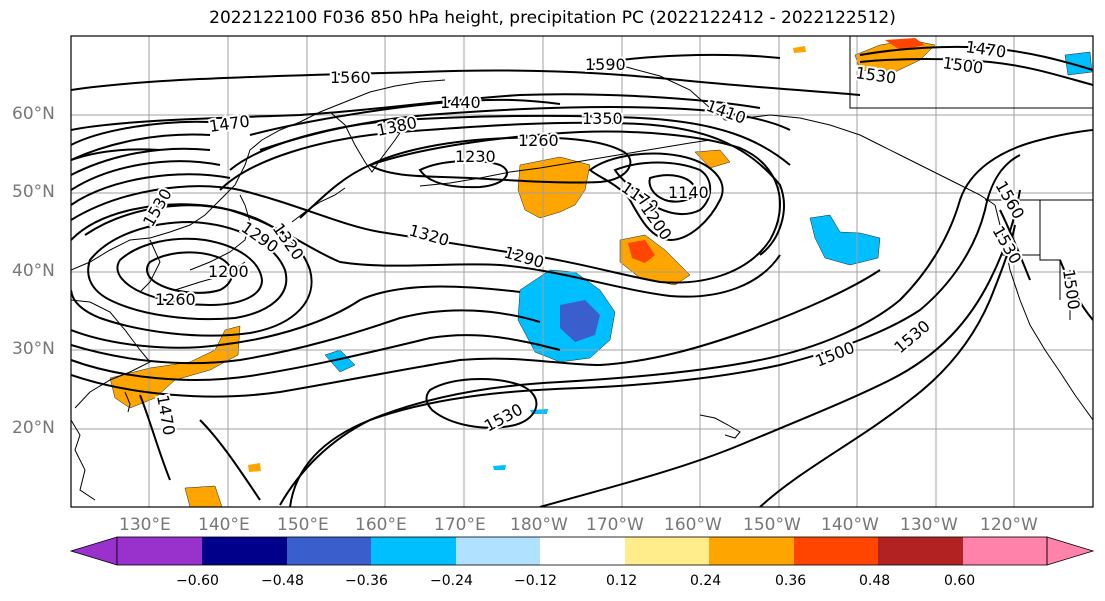  I want to click on contour-1380-west, so click(306, 262).